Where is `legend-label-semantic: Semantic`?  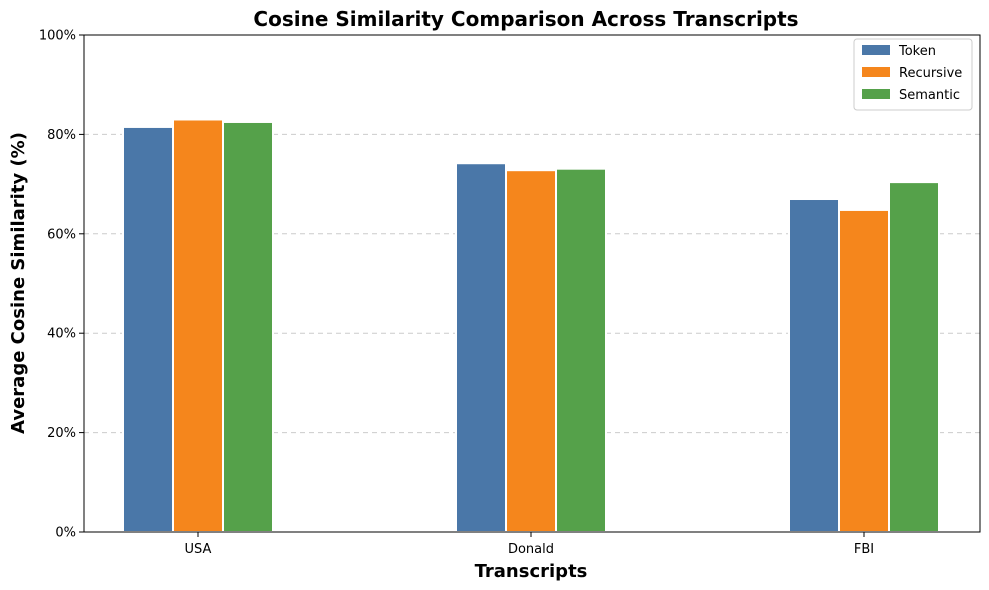
legend-label-semantic: Semantic is located at coordinates (929, 95).